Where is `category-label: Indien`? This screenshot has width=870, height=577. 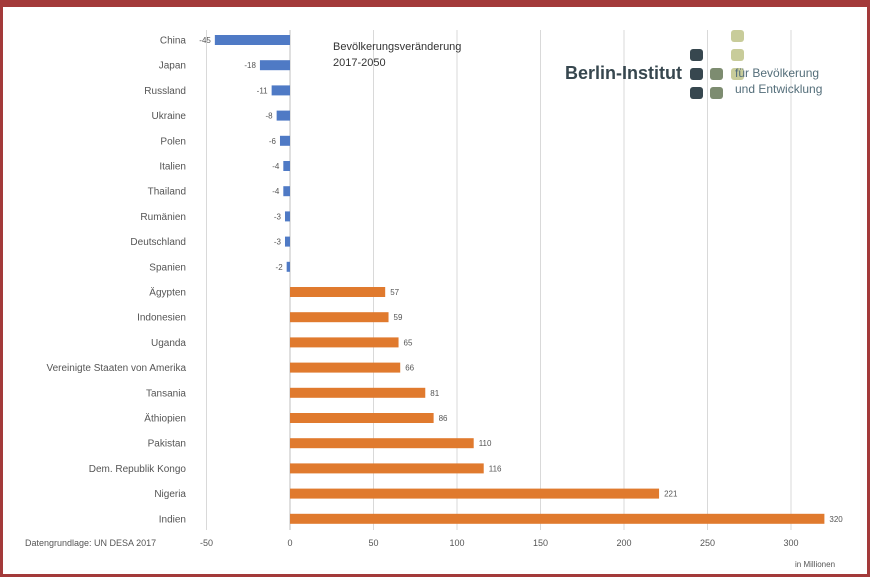 category-label: Indien is located at coordinates (172, 519).